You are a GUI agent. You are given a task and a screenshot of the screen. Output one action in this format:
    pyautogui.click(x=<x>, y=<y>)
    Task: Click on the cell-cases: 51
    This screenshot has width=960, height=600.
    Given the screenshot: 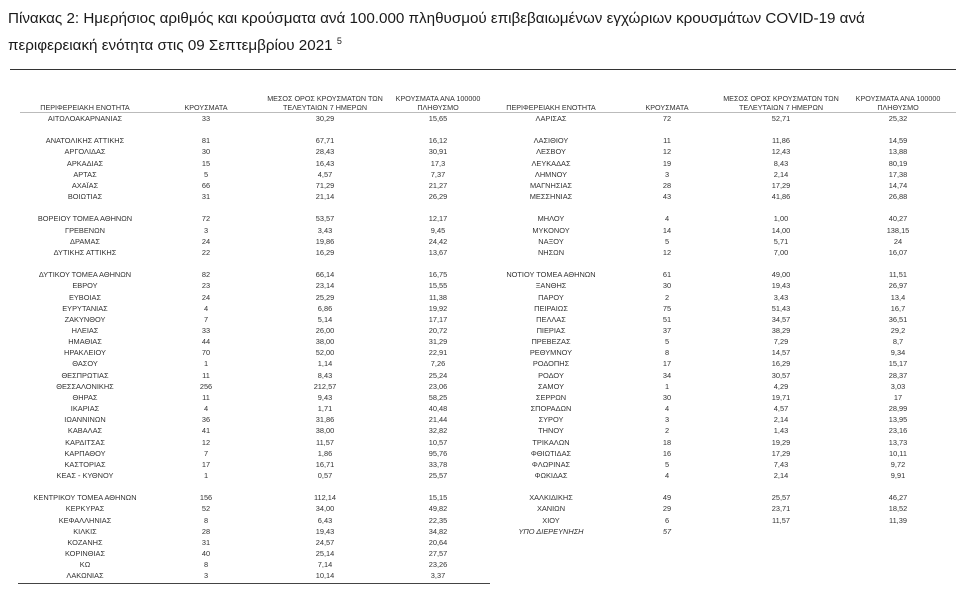 What is the action you would take?
    pyautogui.click(x=667, y=319)
    